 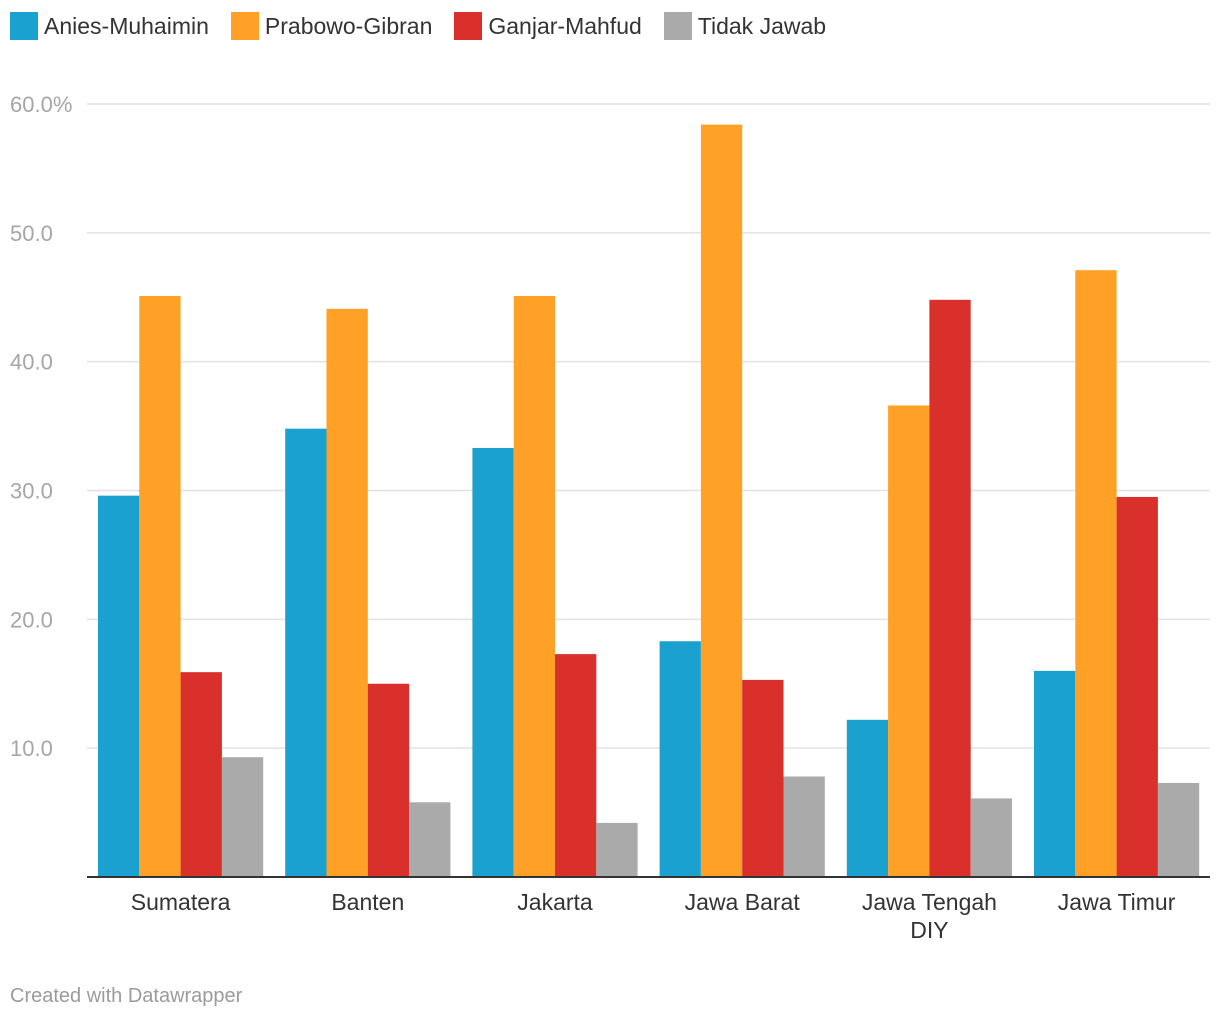 I want to click on legend-item-anies-muhaimin: Anies-Muhaimin, so click(x=109, y=26).